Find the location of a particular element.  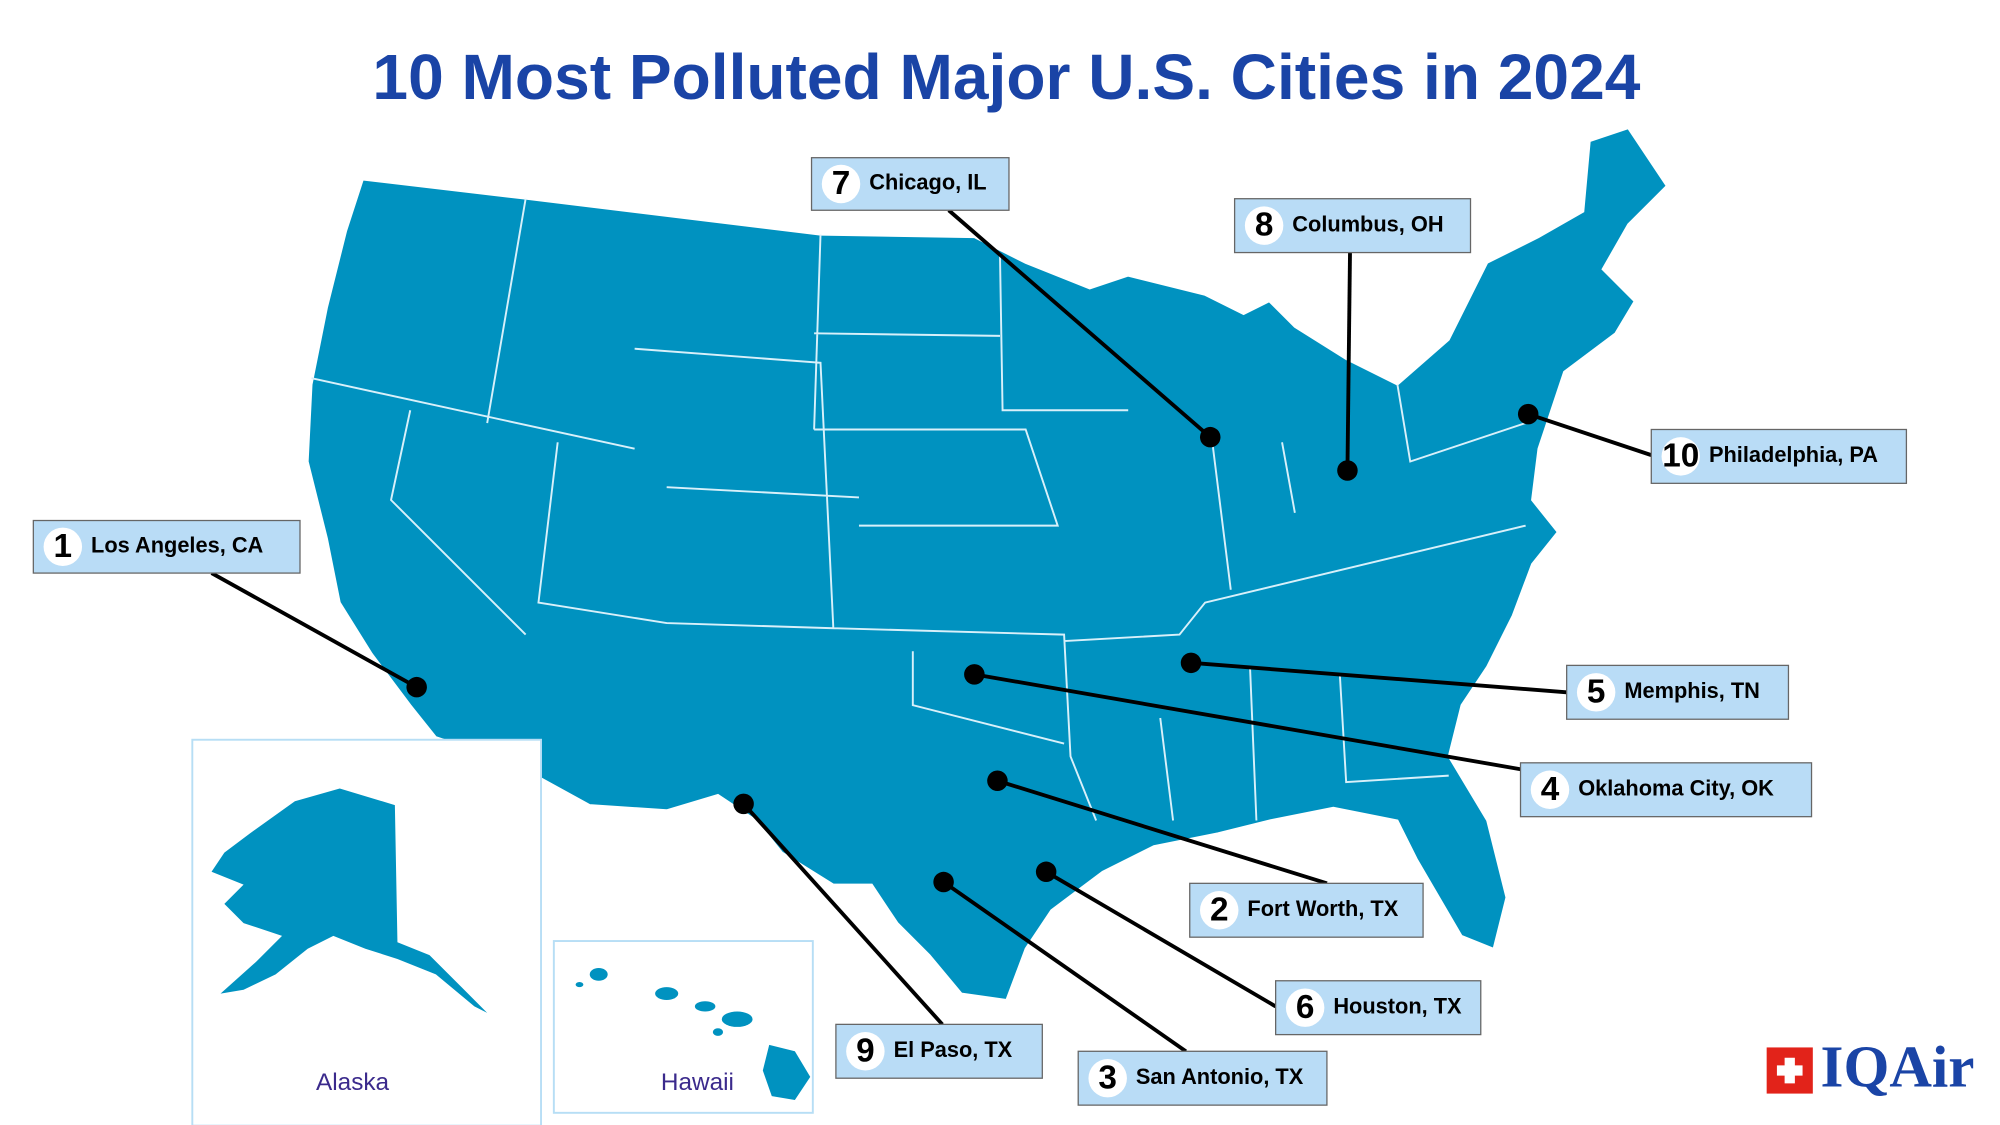

rank-number: 8 is located at coordinates (1264, 225).